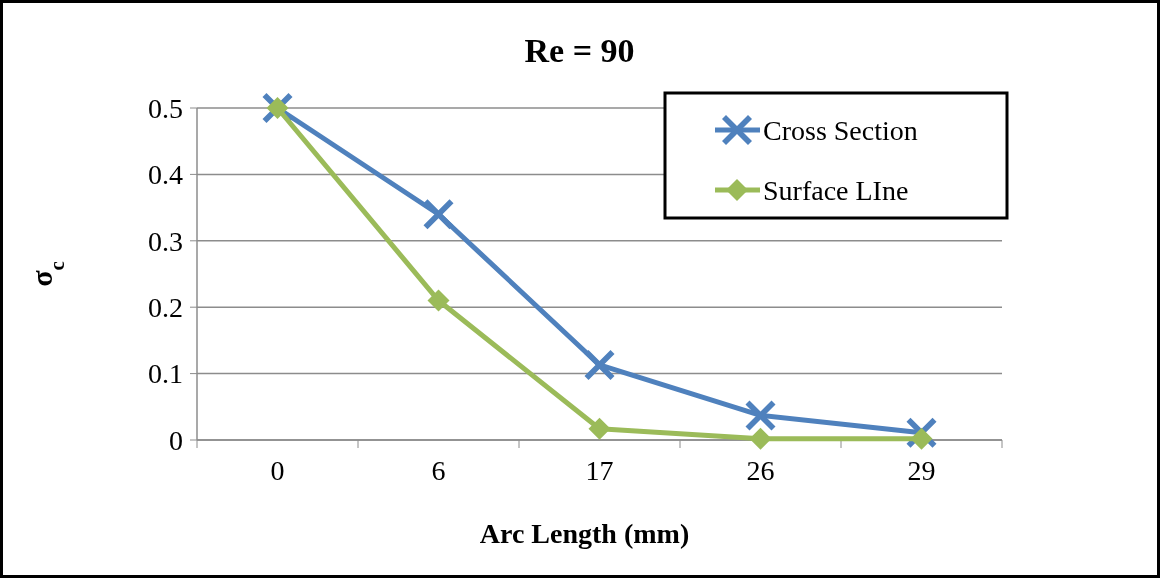  Describe the element at coordinates (165, 175) in the screenshot. I see `y-tick-label: 0.4` at that location.